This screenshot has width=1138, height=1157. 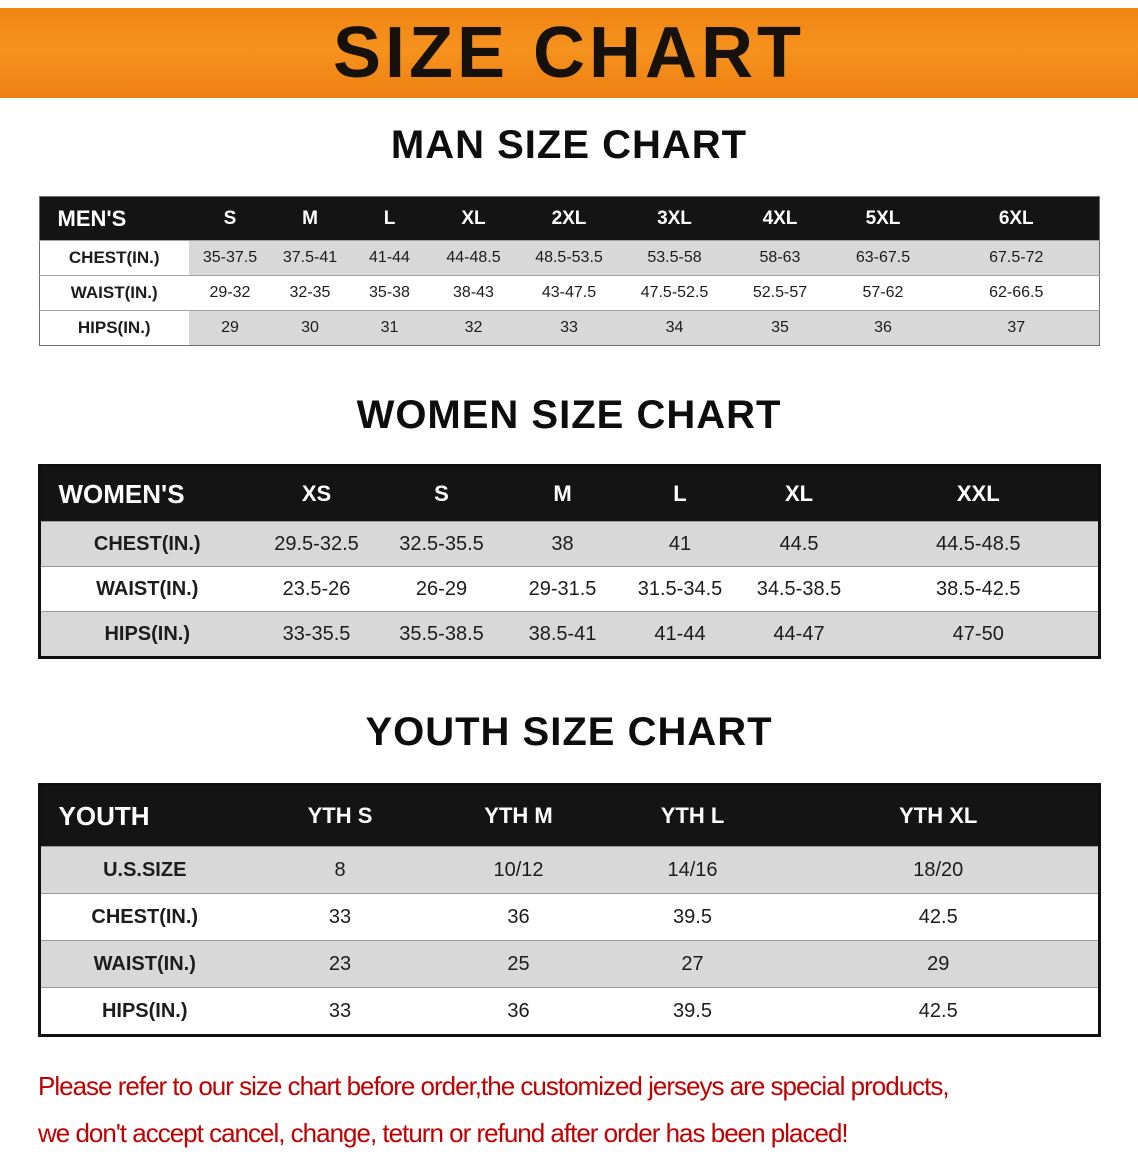 What do you see at coordinates (674, 293) in the screenshot?
I see `table-cell: 47.5-52.5` at bounding box center [674, 293].